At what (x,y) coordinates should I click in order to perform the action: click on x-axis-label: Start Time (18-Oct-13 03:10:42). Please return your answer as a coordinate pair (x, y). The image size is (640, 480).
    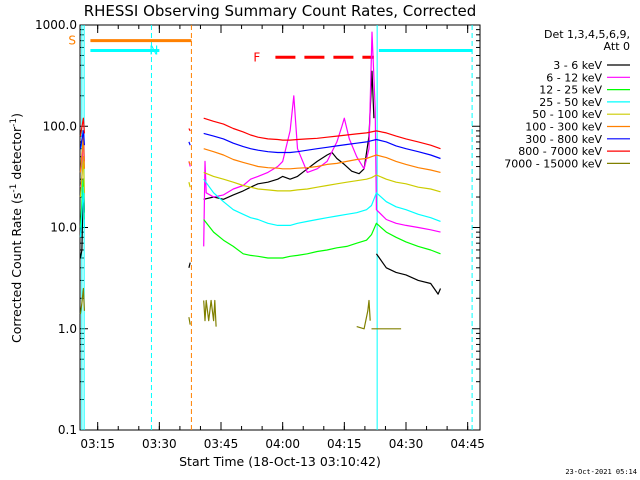
    Looking at the image, I should click on (280, 461).